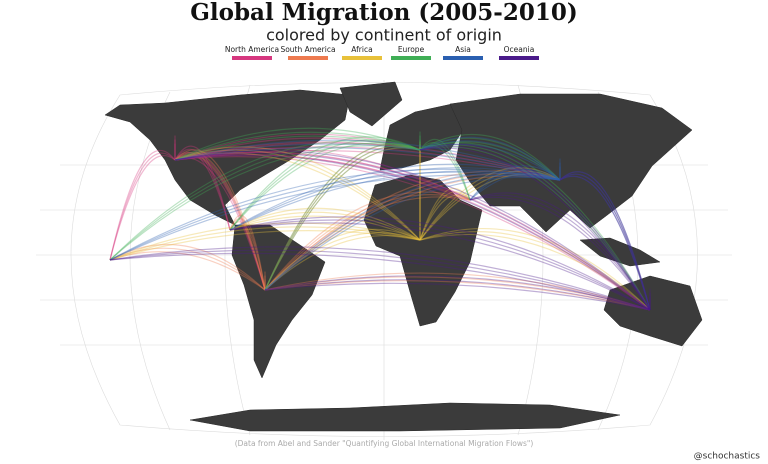 The width and height of the screenshot is (768, 464). Describe the element at coordinates (307, 49) in the screenshot. I see `legend-label: South America` at that location.